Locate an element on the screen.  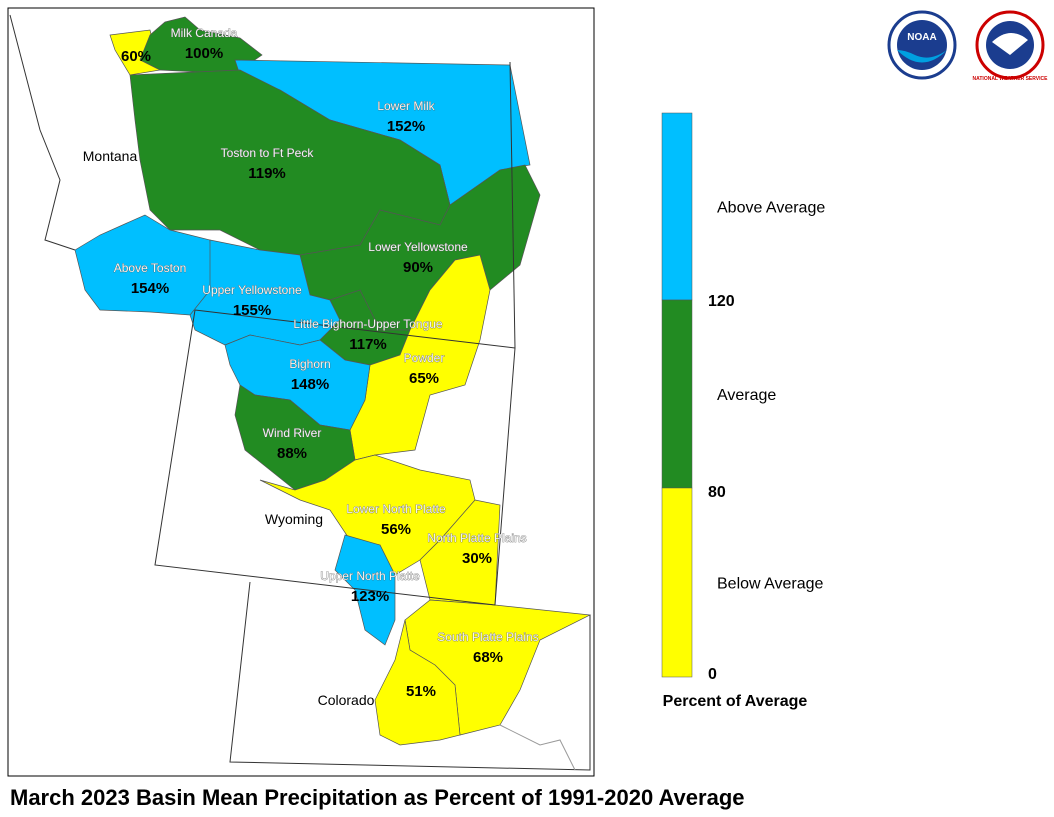
legend-label: Above Average is located at coordinates (771, 208).